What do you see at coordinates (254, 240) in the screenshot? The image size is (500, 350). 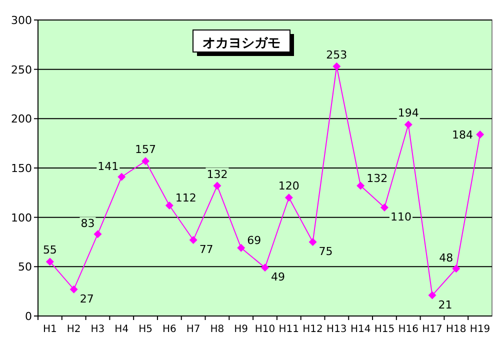 I see `data-label: 69` at bounding box center [254, 240].